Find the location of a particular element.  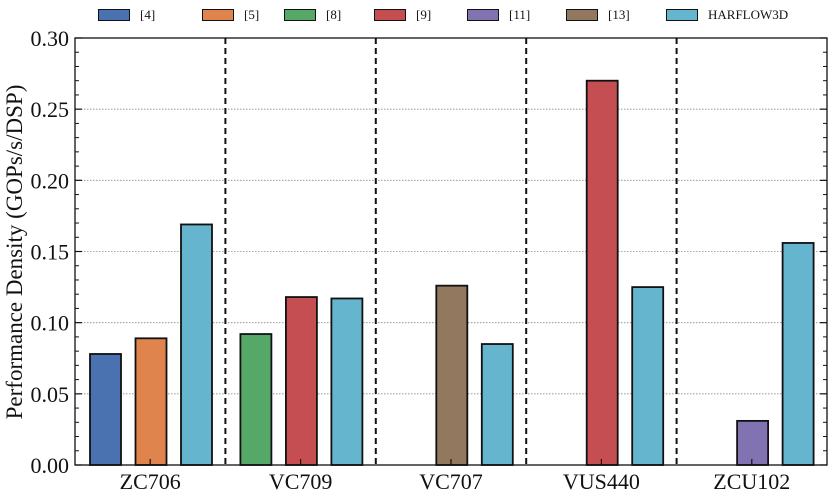

y-tick-label: 0.25 is located at coordinates (50, 109).